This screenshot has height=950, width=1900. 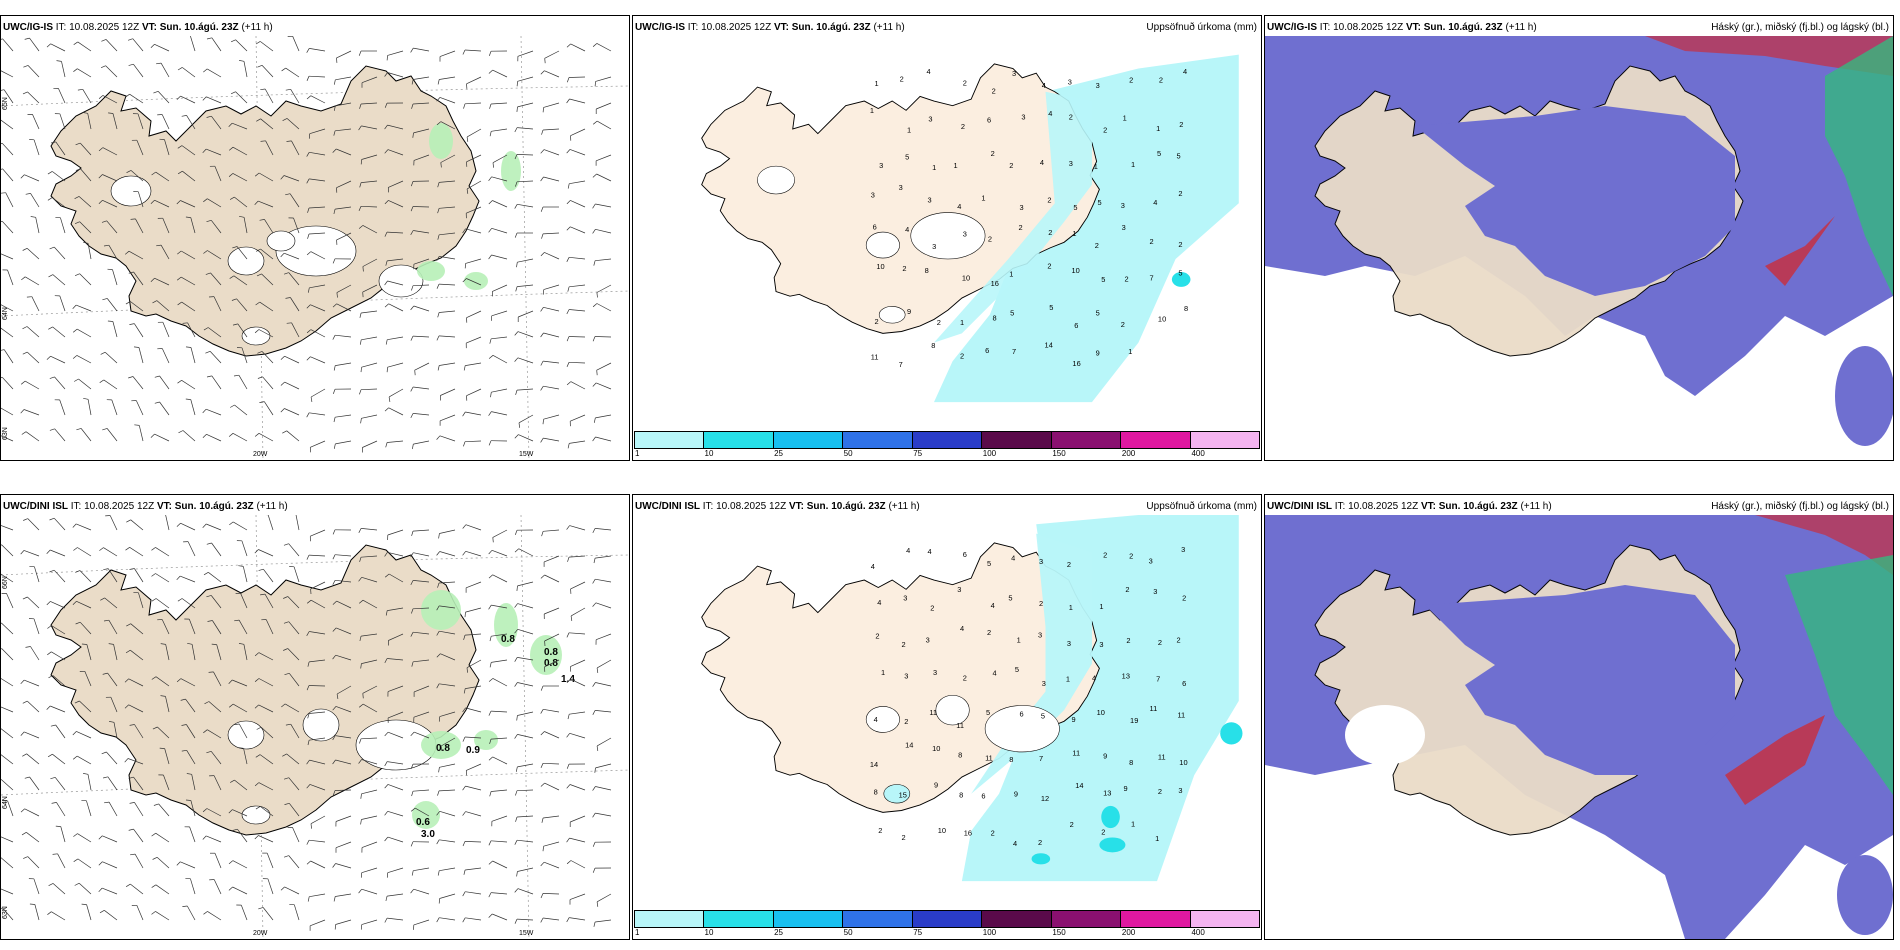 What do you see at coordinates (1044, 85) in the screenshot?
I see `precip-value: 4` at bounding box center [1044, 85].